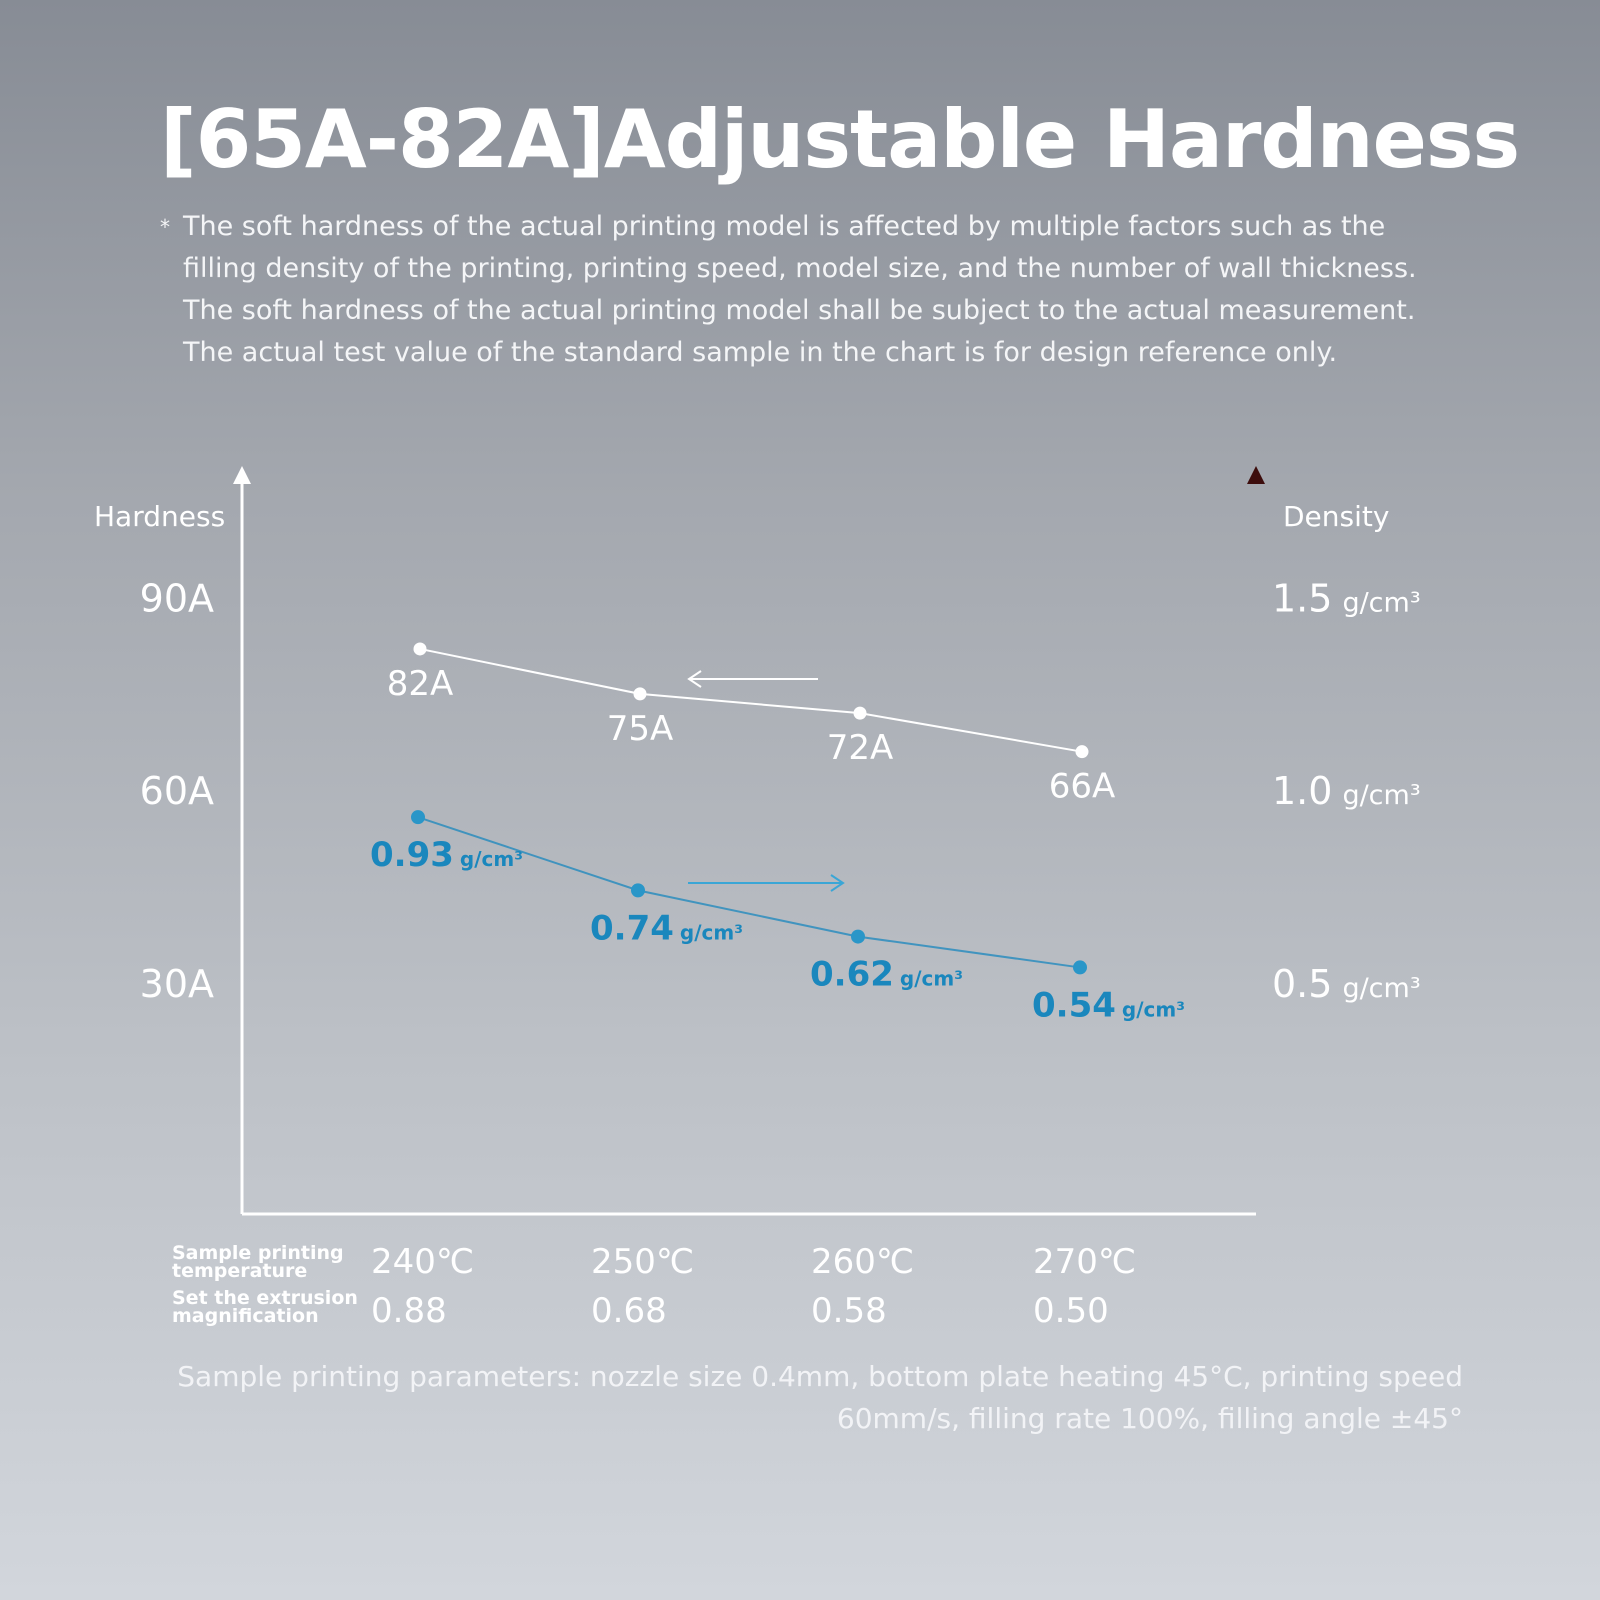 This screenshot has width=1600, height=1600. Describe the element at coordinates (420, 684) in the screenshot. I see `hardness-data-label: 82A` at that location.